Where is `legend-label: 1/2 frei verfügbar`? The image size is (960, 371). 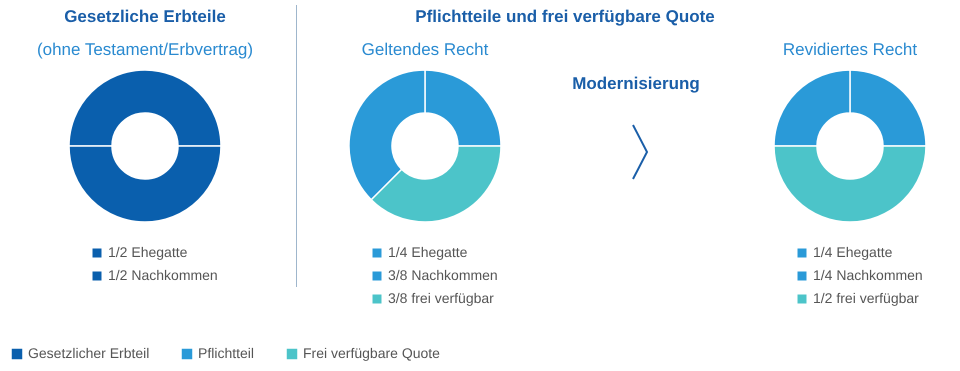
legend-label: 1/2 frei verfügbar is located at coordinates (866, 298).